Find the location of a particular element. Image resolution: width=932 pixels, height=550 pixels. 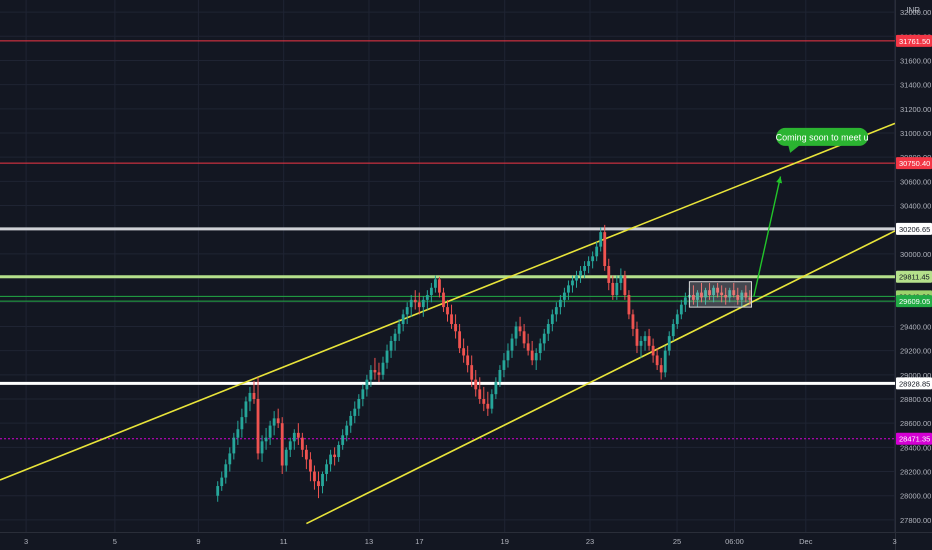

price-tick-label: 30000.00 is located at coordinates (915, 254).